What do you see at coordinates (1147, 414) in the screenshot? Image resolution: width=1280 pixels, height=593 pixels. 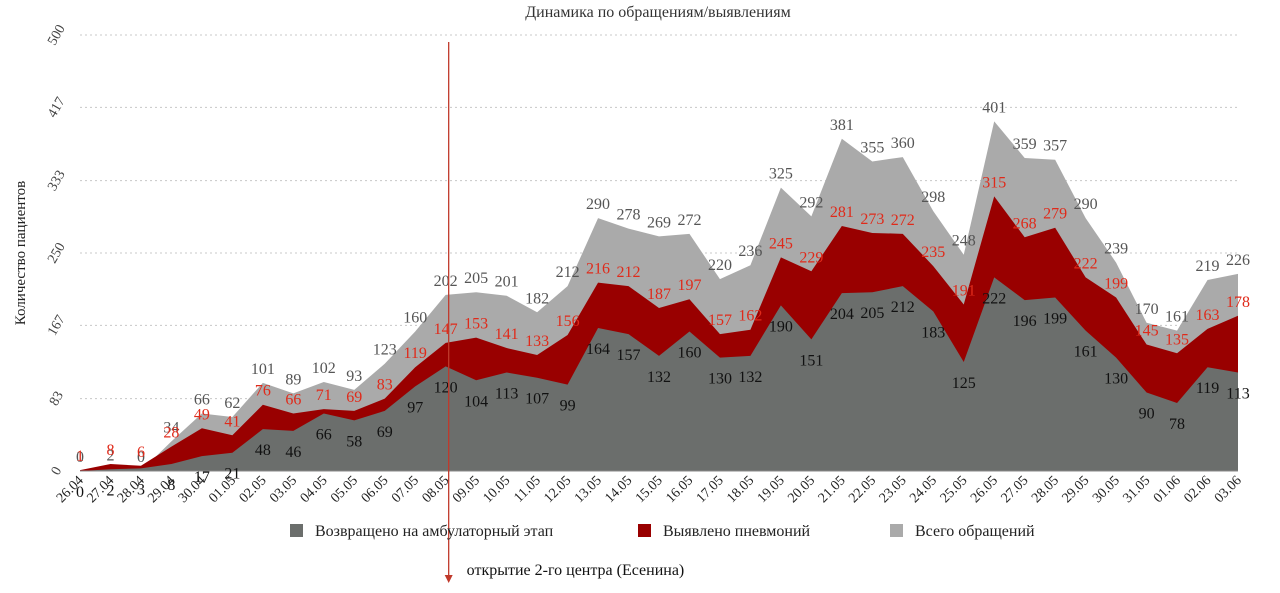 I see `data-label-series-2: 90` at bounding box center [1147, 414].